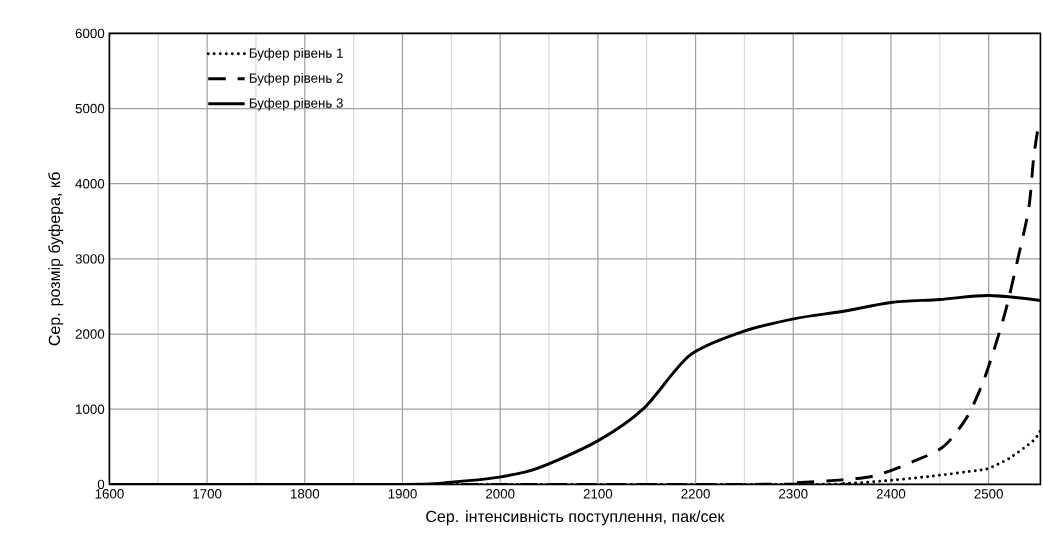 The width and height of the screenshot is (1043, 540). I want to click on x-tick-label: 1700, so click(207, 494).